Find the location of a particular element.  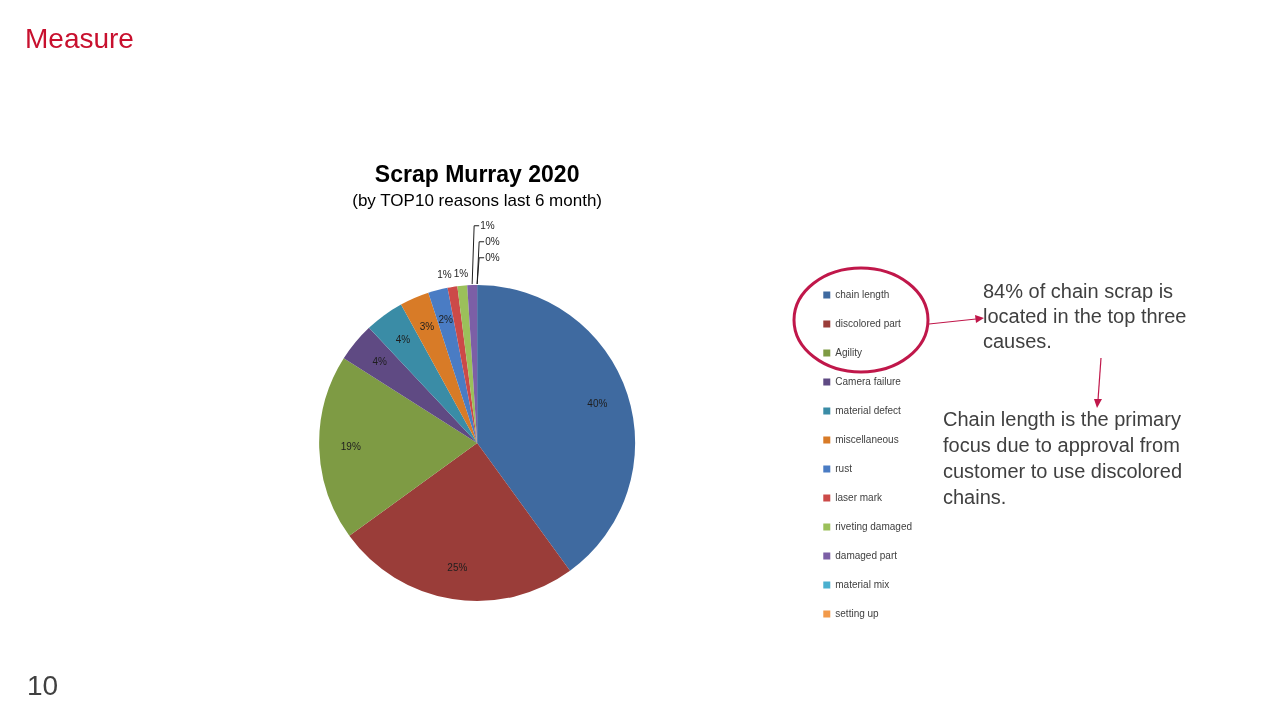

data-label: 40% is located at coordinates (597, 403).